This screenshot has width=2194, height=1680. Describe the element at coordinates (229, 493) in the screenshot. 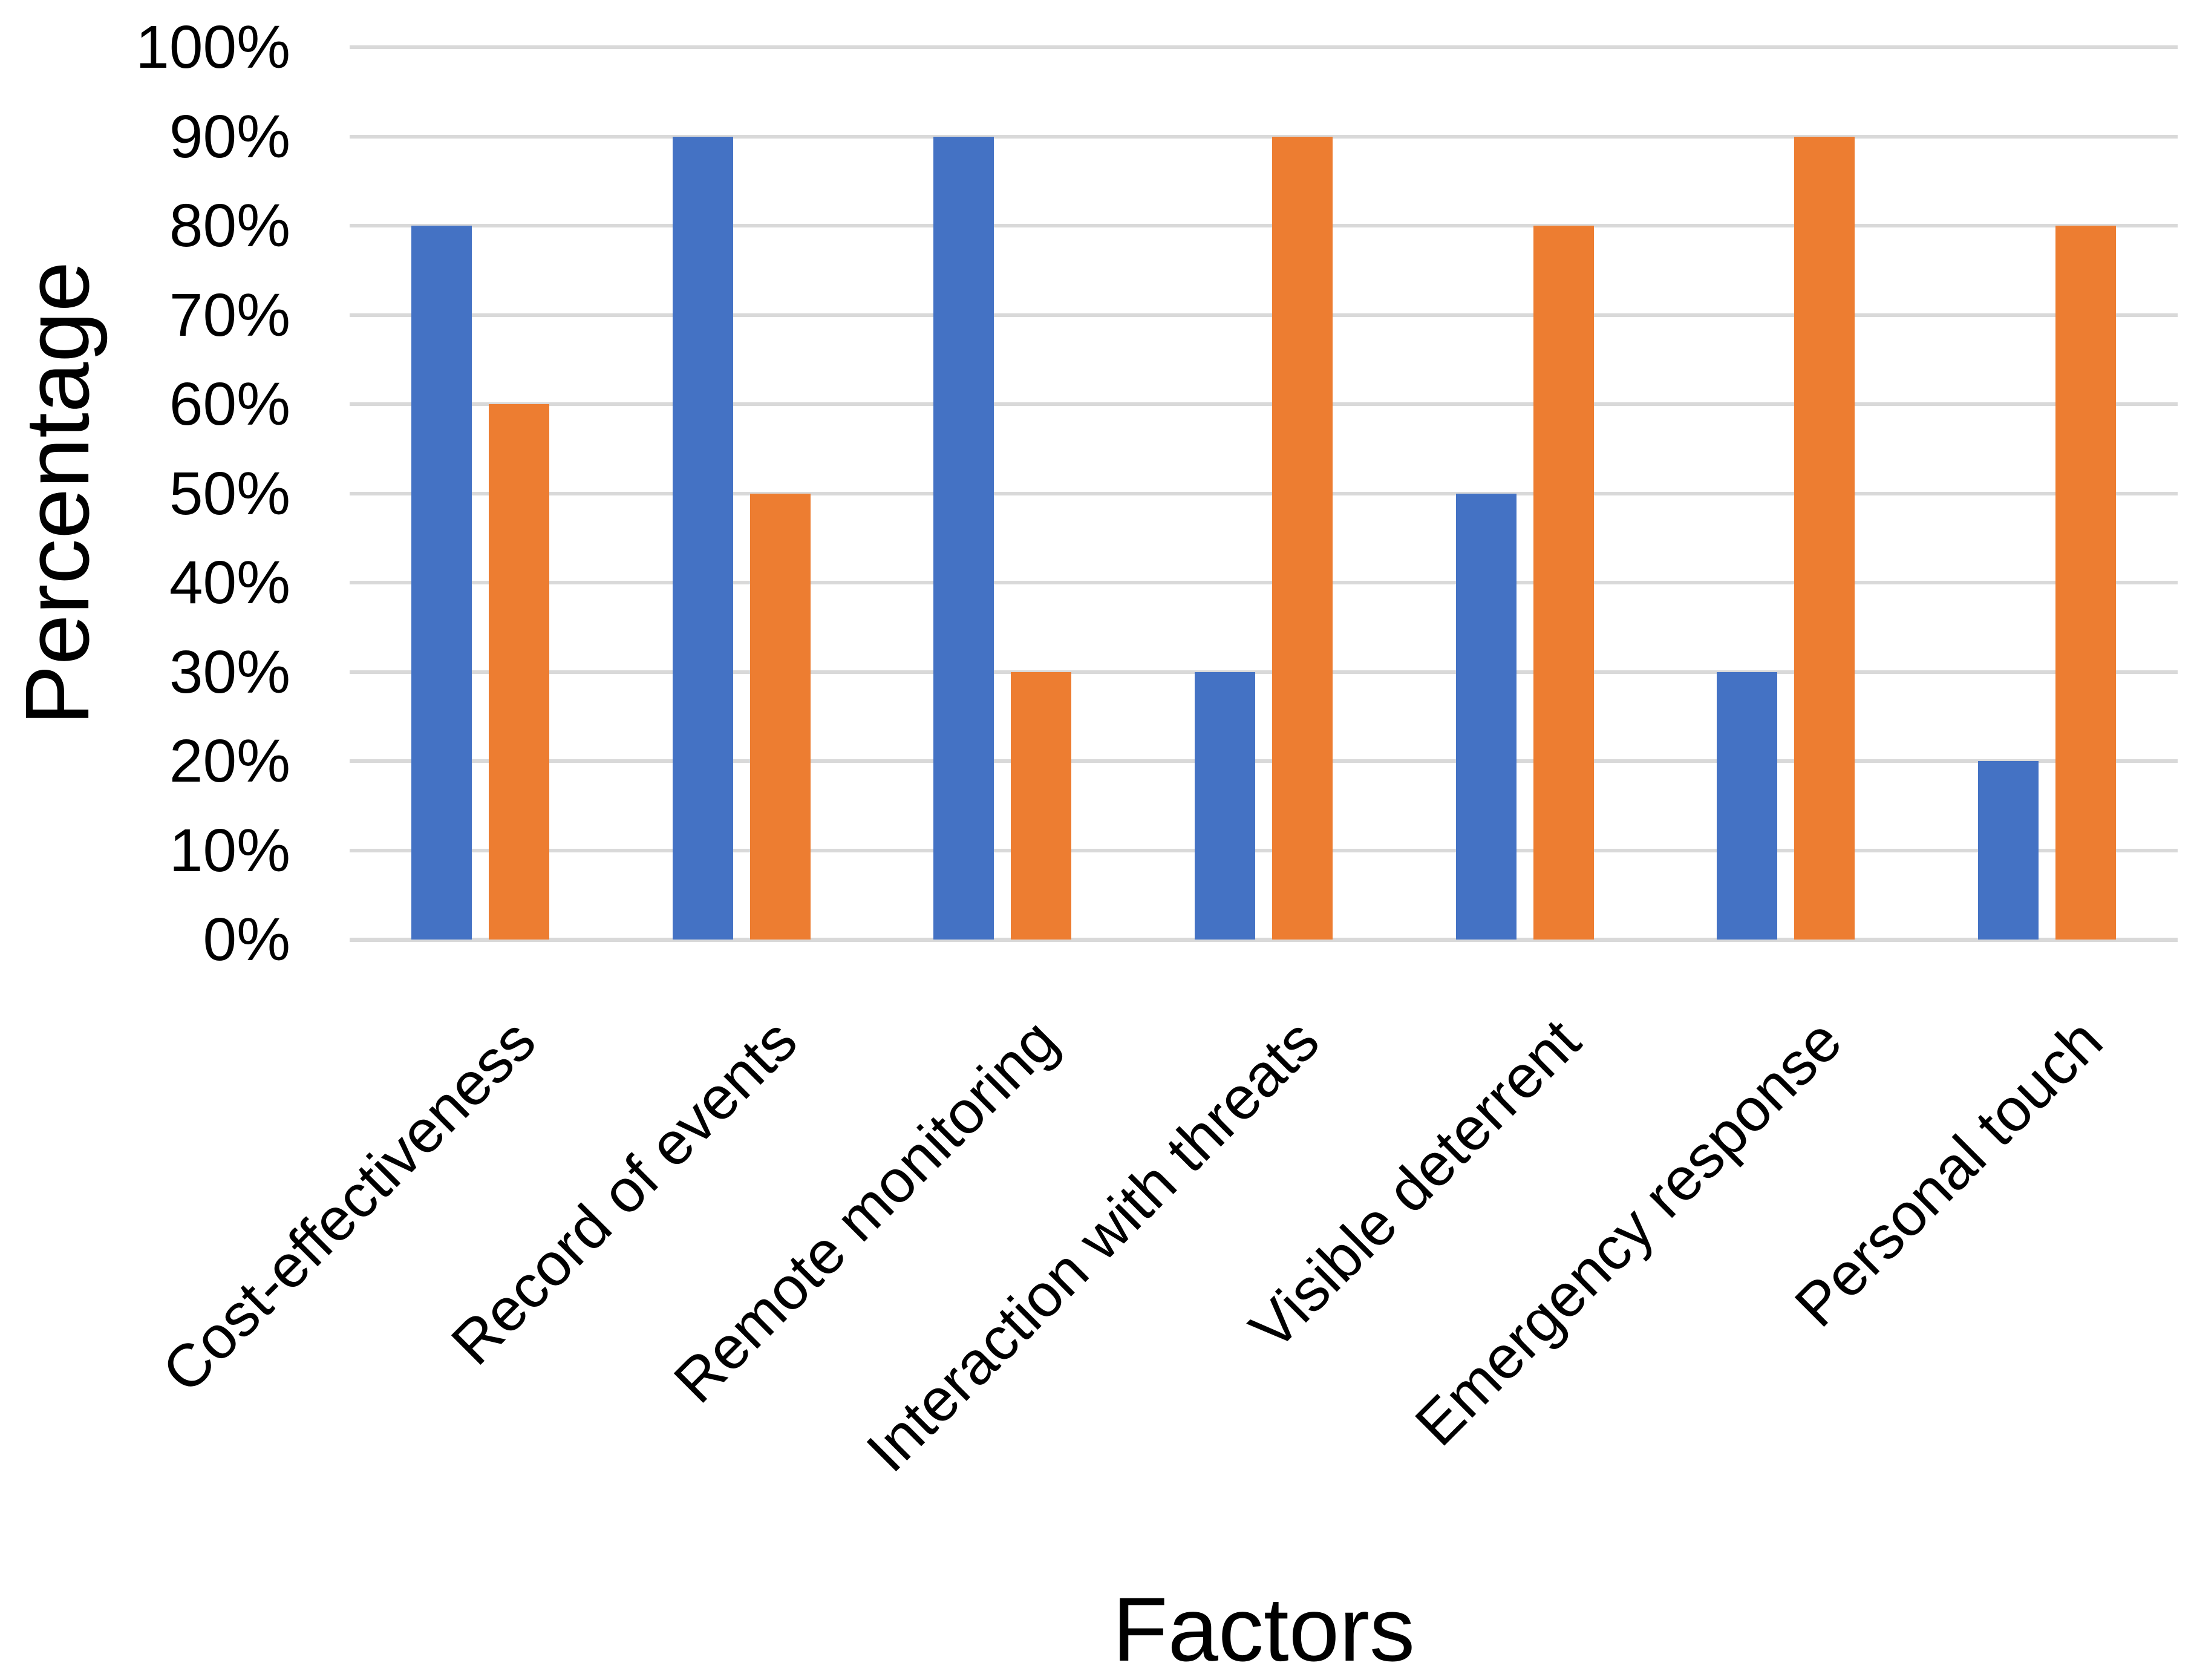

I see `y-tick-label: 50%` at that location.